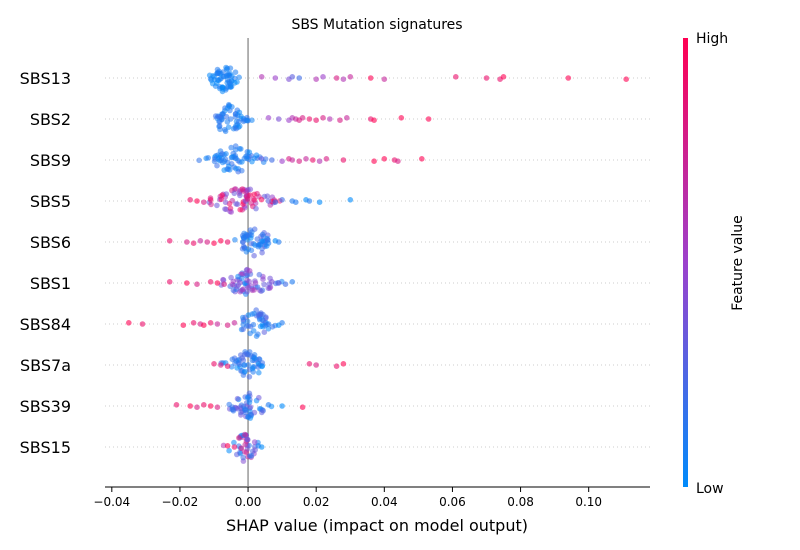 The width and height of the screenshot is (800, 550). What do you see at coordinates (50, 242) in the screenshot?
I see `feature-label: SBS6` at bounding box center [50, 242].